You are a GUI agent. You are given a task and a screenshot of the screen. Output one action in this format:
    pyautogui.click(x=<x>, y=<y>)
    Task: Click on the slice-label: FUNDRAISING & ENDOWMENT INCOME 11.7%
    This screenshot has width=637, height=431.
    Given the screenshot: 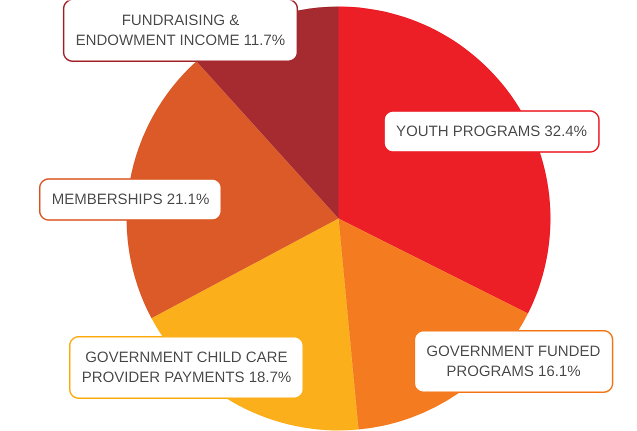 What is the action you would take?
    pyautogui.click(x=181, y=31)
    